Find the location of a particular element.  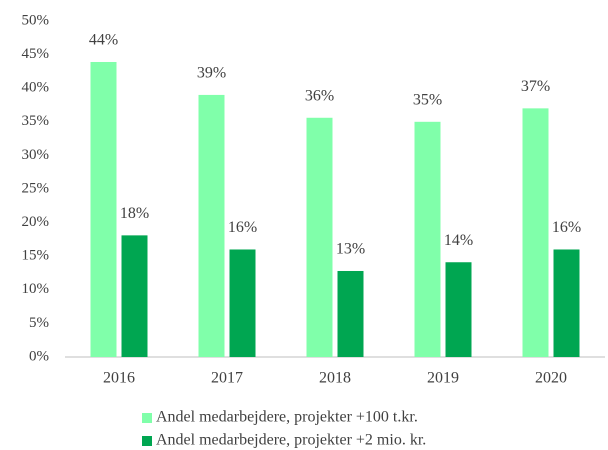

x-tick-label: 2019 is located at coordinates (443, 378).